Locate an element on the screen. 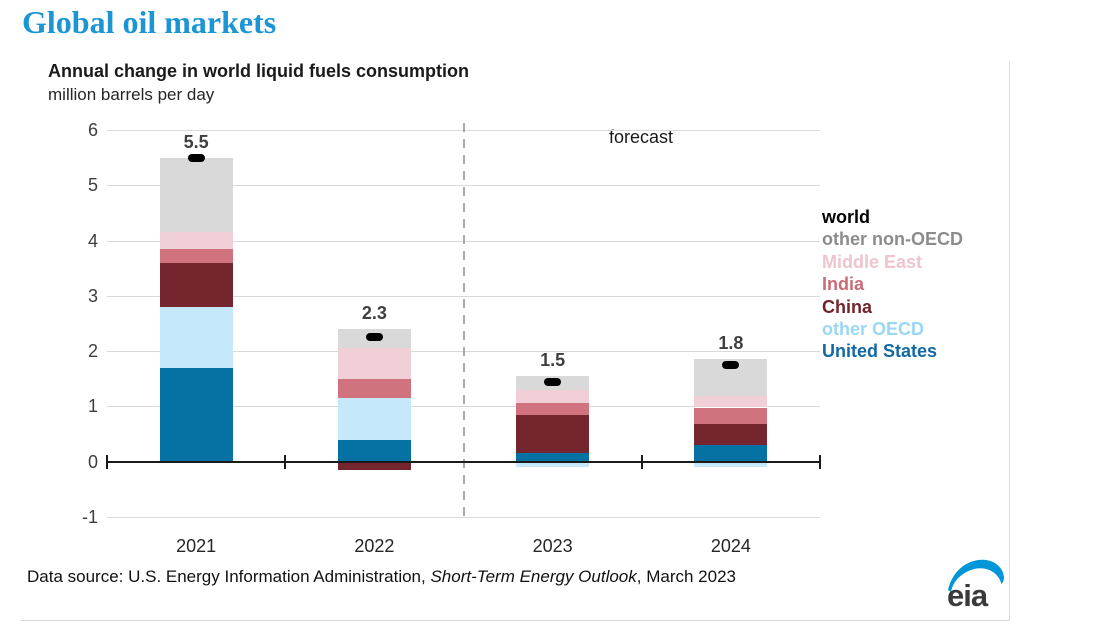 This screenshot has width=1106, height=637. chart-subtitle: million barrels per day is located at coordinates (131, 94).